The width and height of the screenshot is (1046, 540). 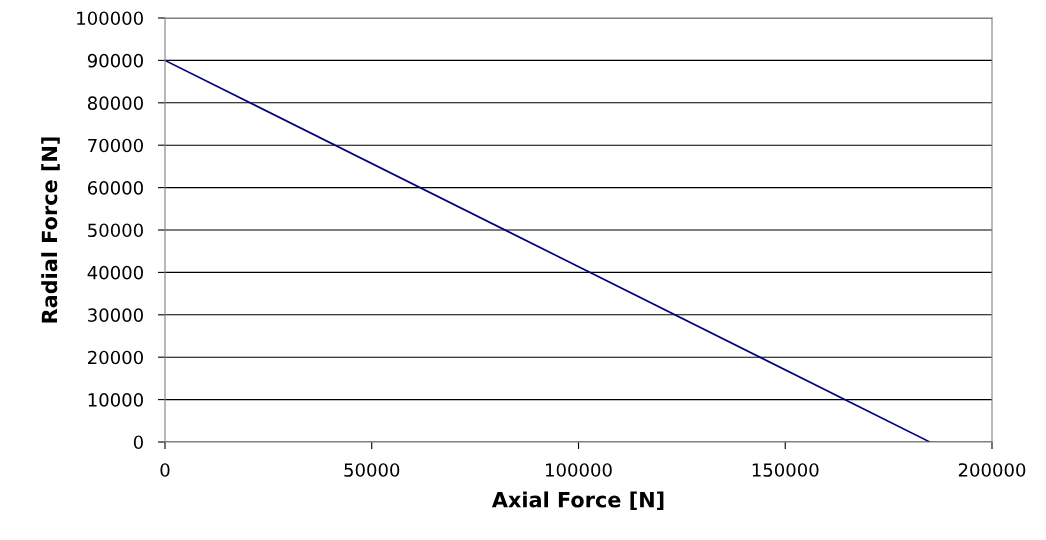 I want to click on y-axis-title: Radial Force [N], so click(x=50, y=230).